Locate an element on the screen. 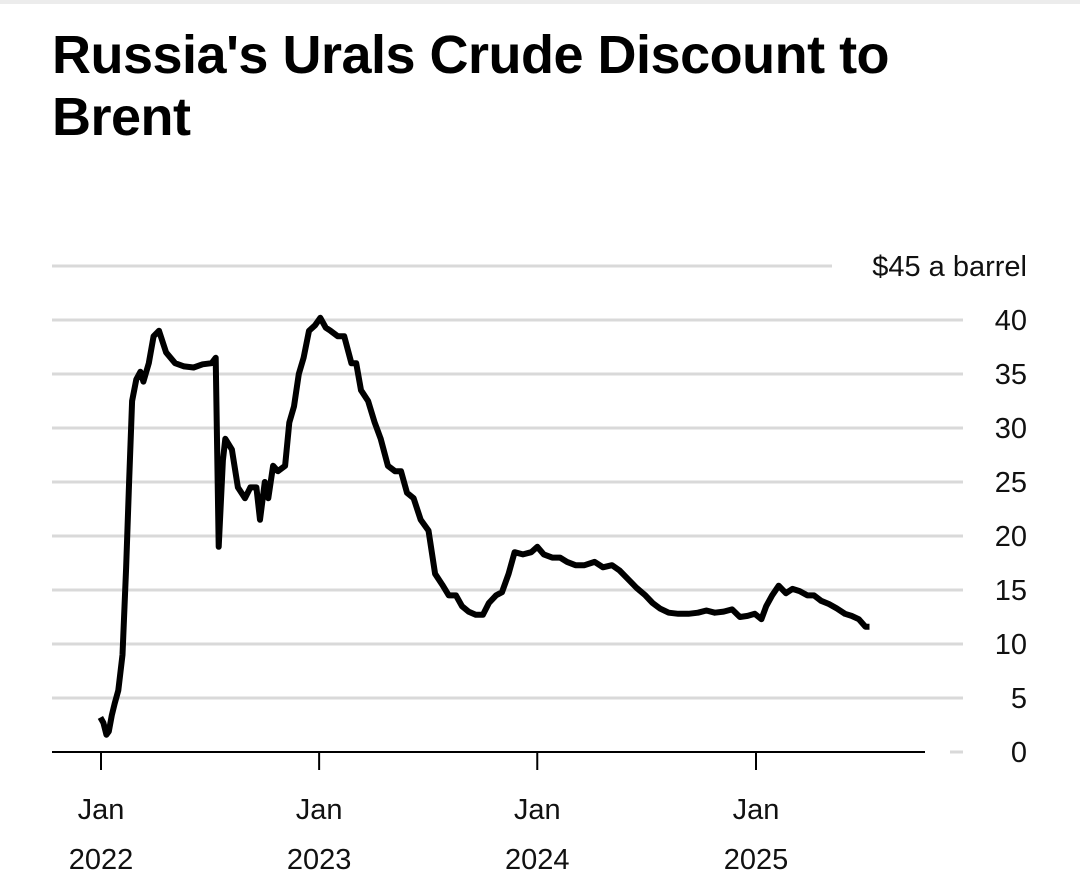 Image resolution: width=1080 pixels, height=892 pixels. y-tick-label-30: 30 is located at coordinates (1011, 429).